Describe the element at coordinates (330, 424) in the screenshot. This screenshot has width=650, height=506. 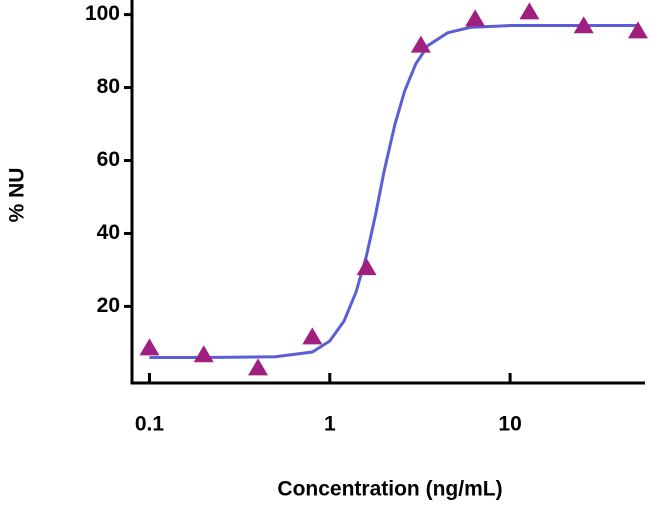
I see `x-tick-label: 1` at that location.